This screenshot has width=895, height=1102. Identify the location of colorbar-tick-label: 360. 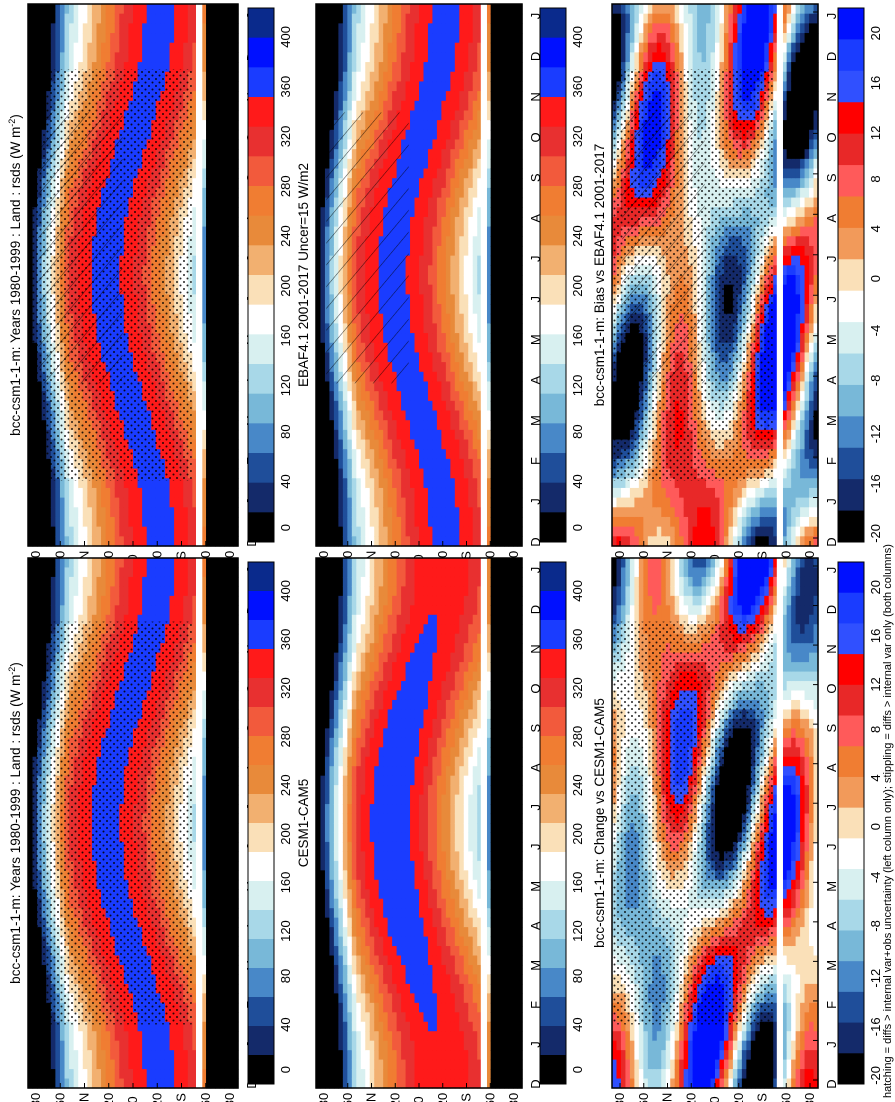
(285, 87).